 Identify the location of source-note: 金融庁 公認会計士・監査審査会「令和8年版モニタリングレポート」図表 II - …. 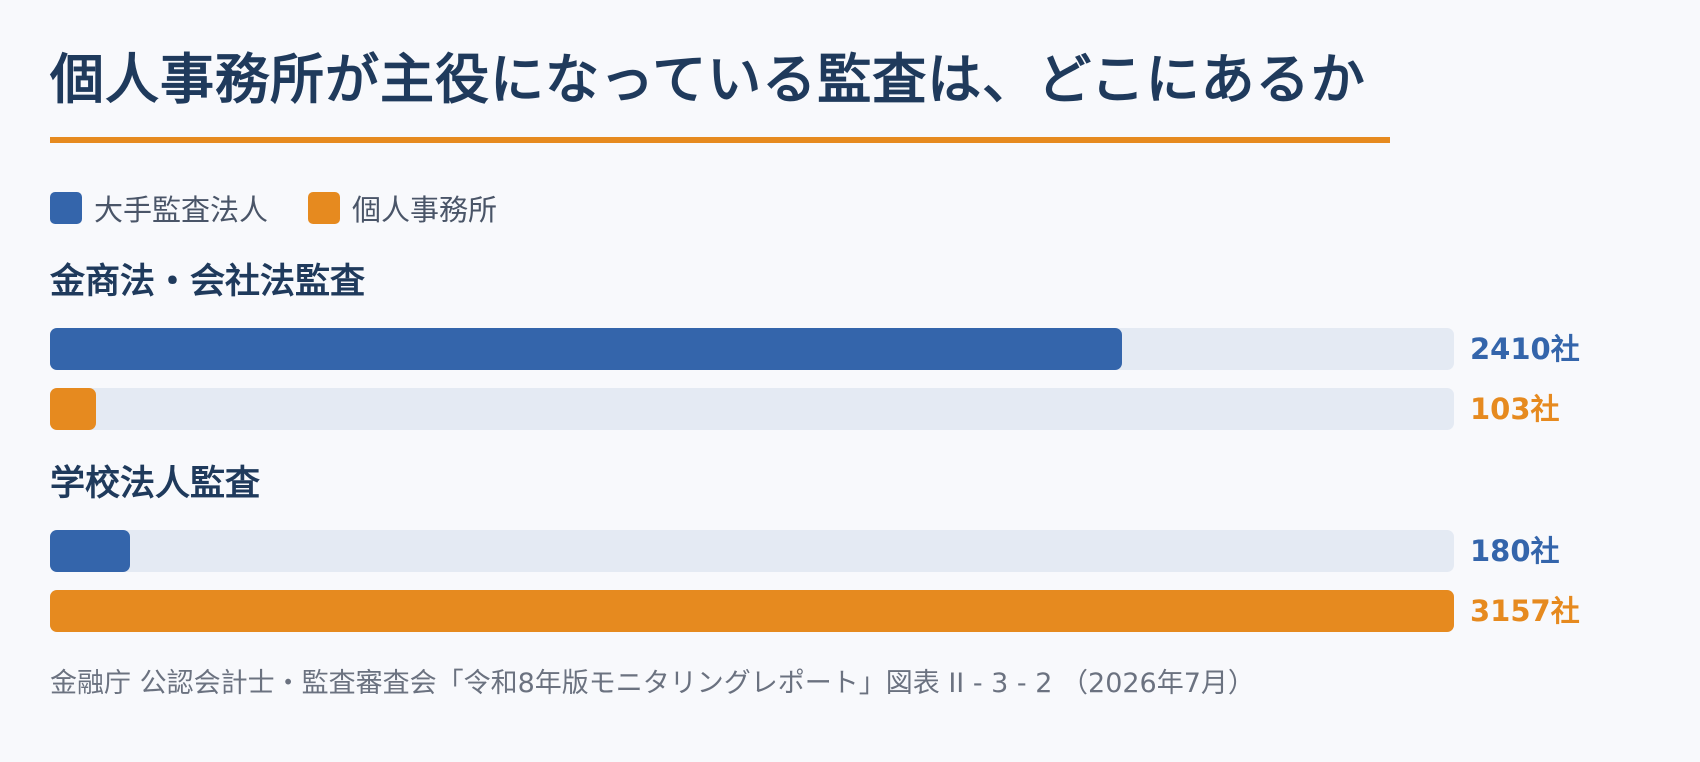
(652, 683).